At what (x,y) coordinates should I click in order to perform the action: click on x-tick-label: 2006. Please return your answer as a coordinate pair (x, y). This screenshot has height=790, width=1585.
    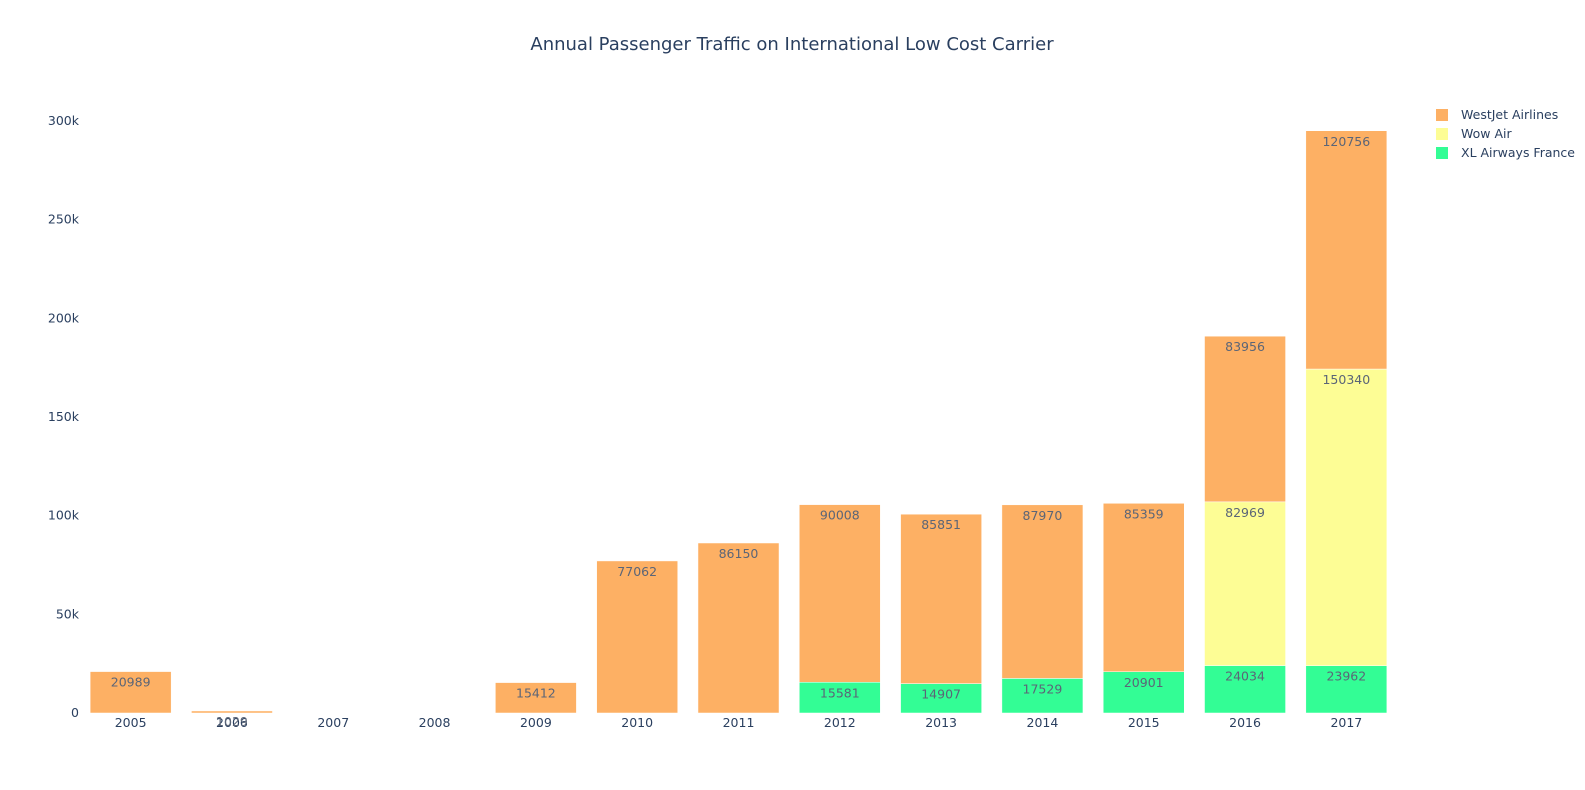
    Looking at the image, I should click on (232, 722).